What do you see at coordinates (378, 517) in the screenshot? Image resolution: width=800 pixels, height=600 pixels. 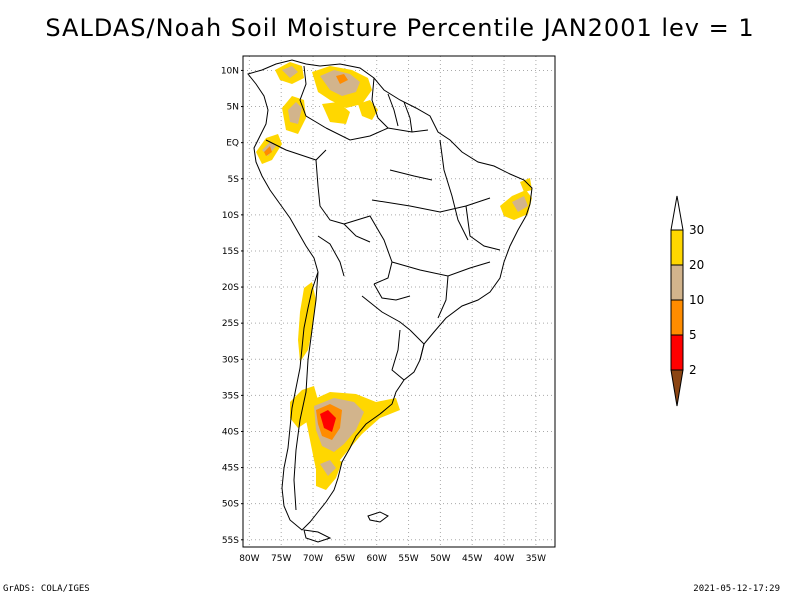 I see `island-falklands` at bounding box center [378, 517].